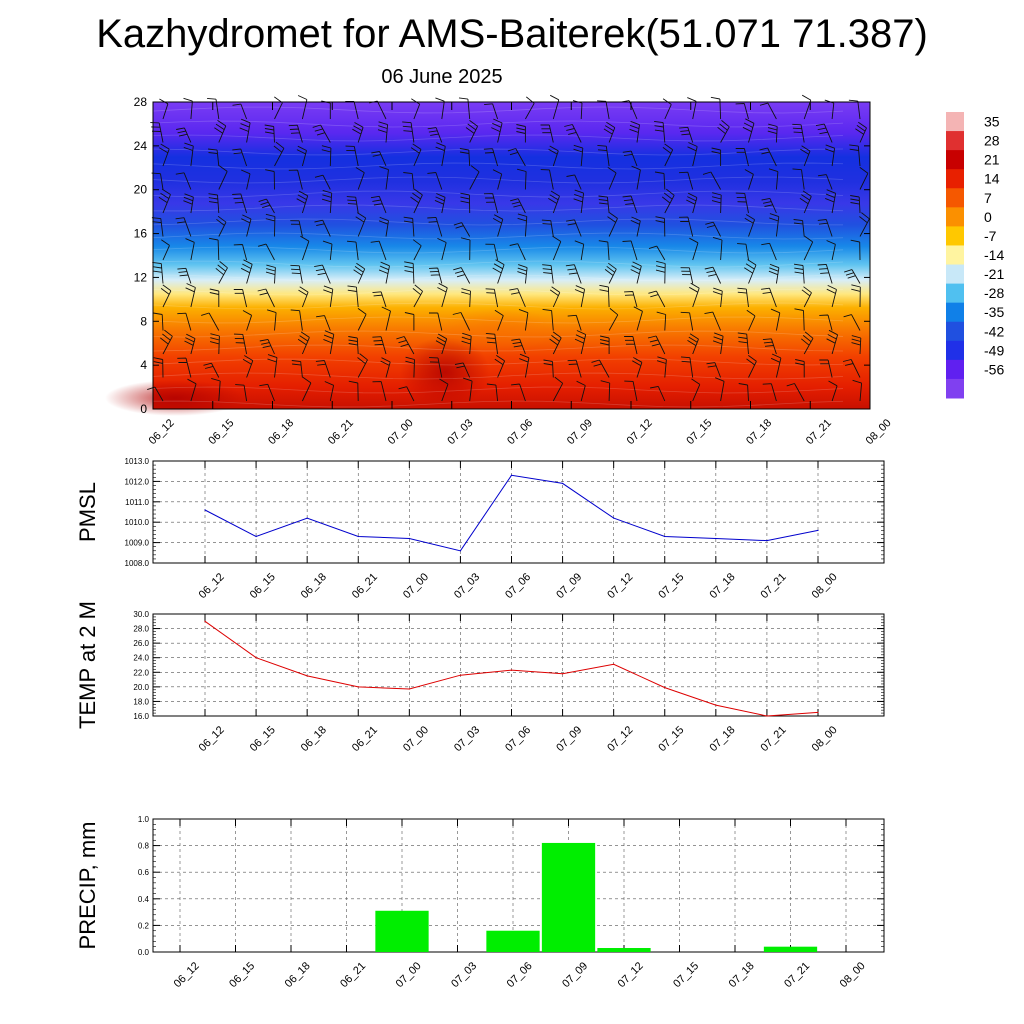  I want to click on colorbar-label: 0, so click(988, 217).